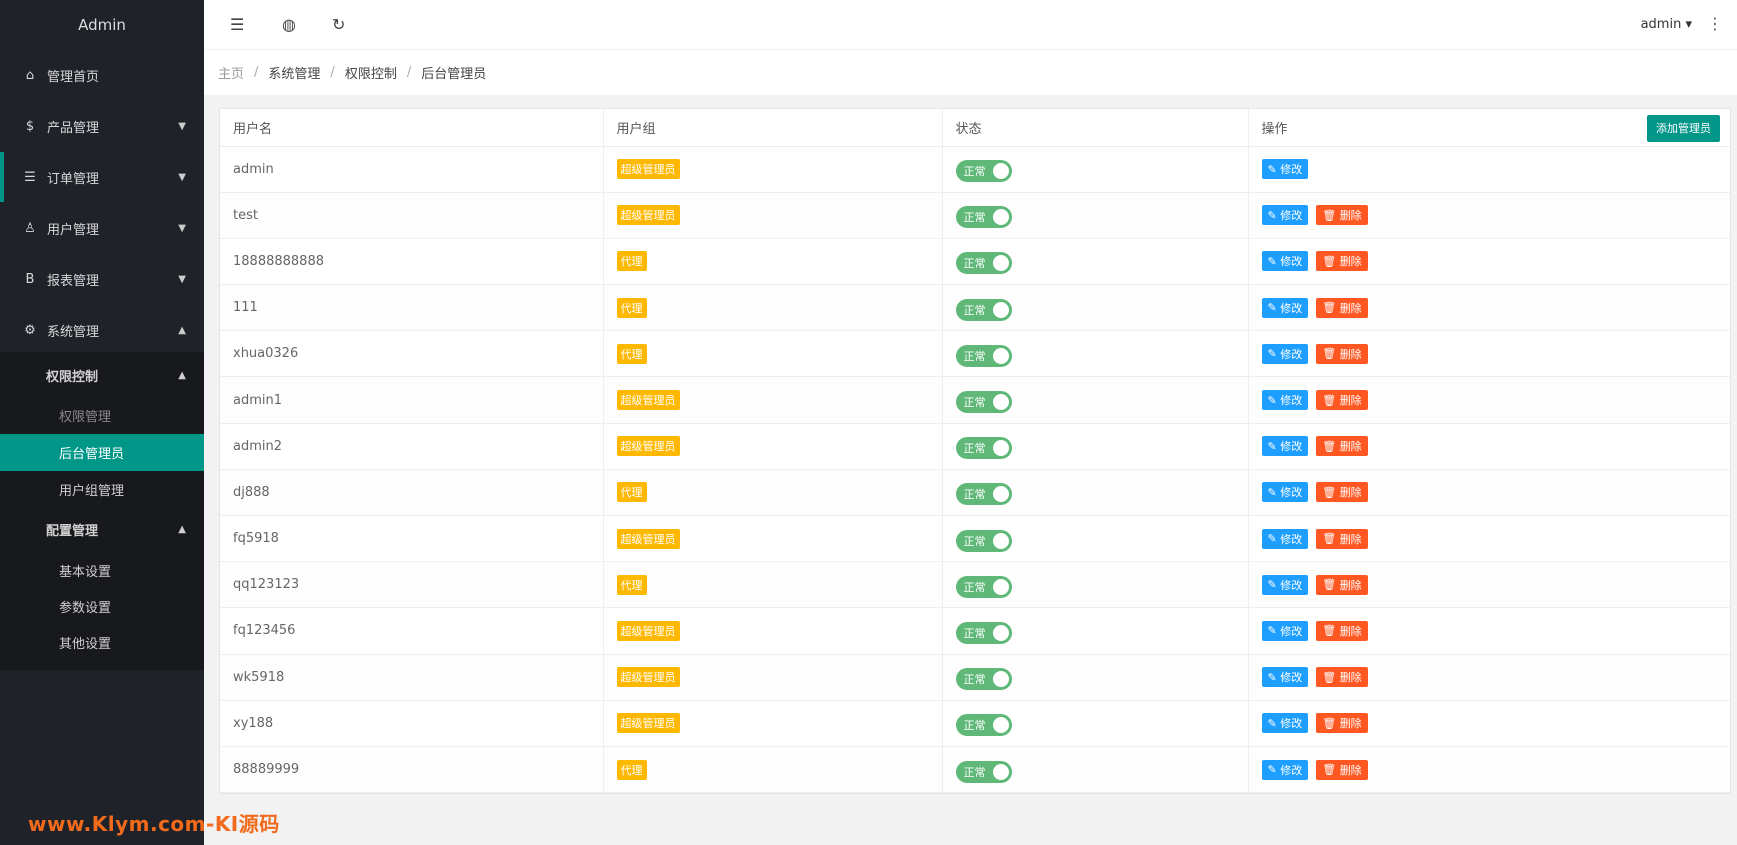  I want to click on sidebar-item-basic-settings: 基本设置, so click(85, 572).